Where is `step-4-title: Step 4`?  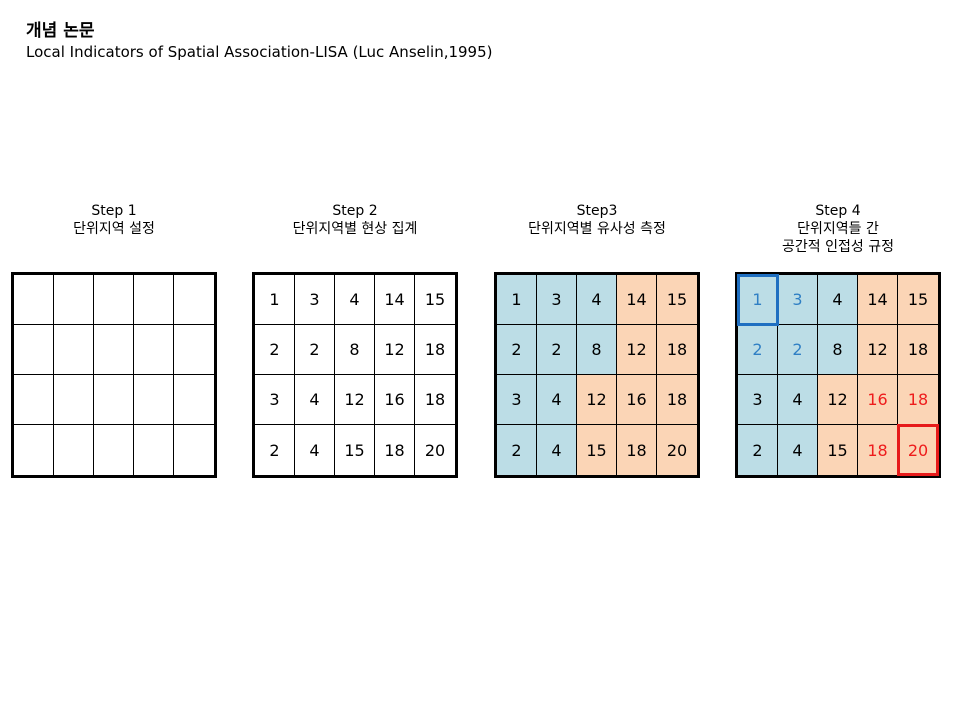 step-4-title: Step 4 is located at coordinates (838, 211).